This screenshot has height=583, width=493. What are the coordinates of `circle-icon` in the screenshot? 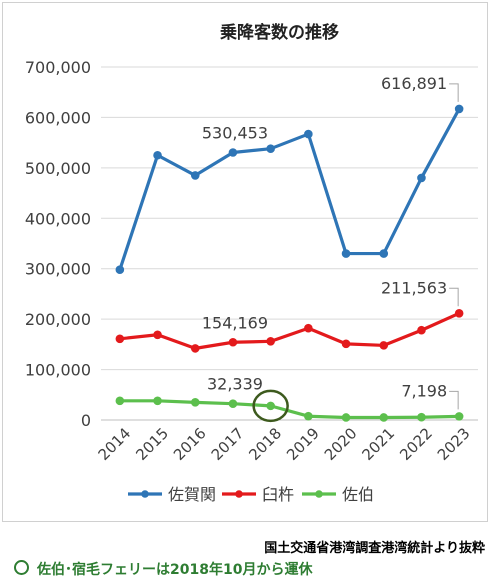 It's located at (21, 567).